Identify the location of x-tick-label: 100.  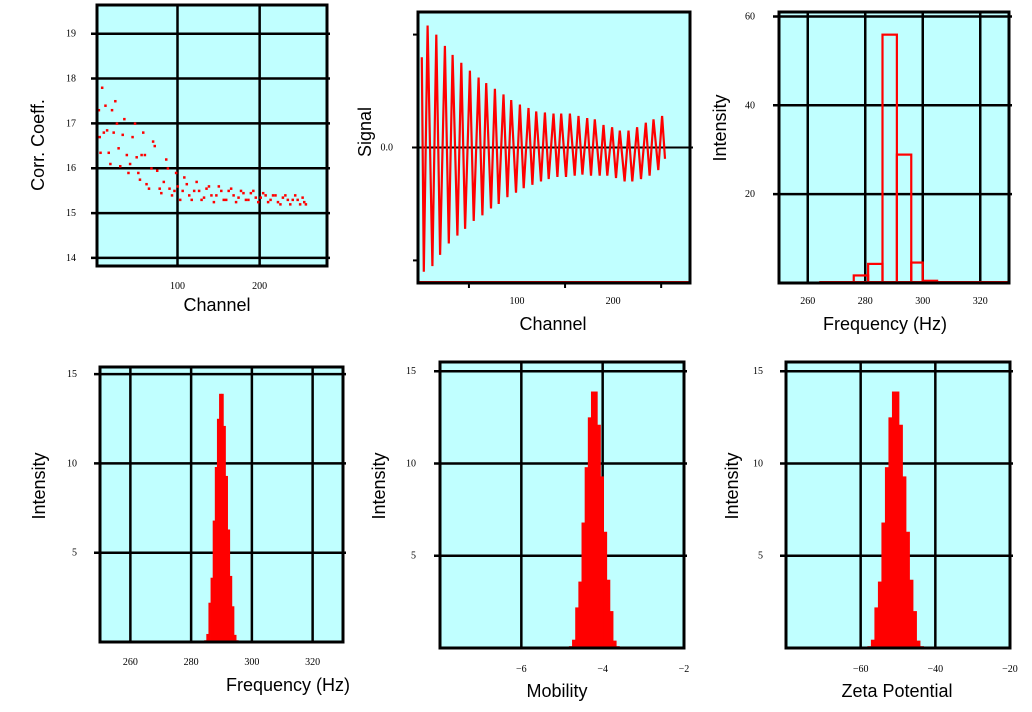
(516, 301).